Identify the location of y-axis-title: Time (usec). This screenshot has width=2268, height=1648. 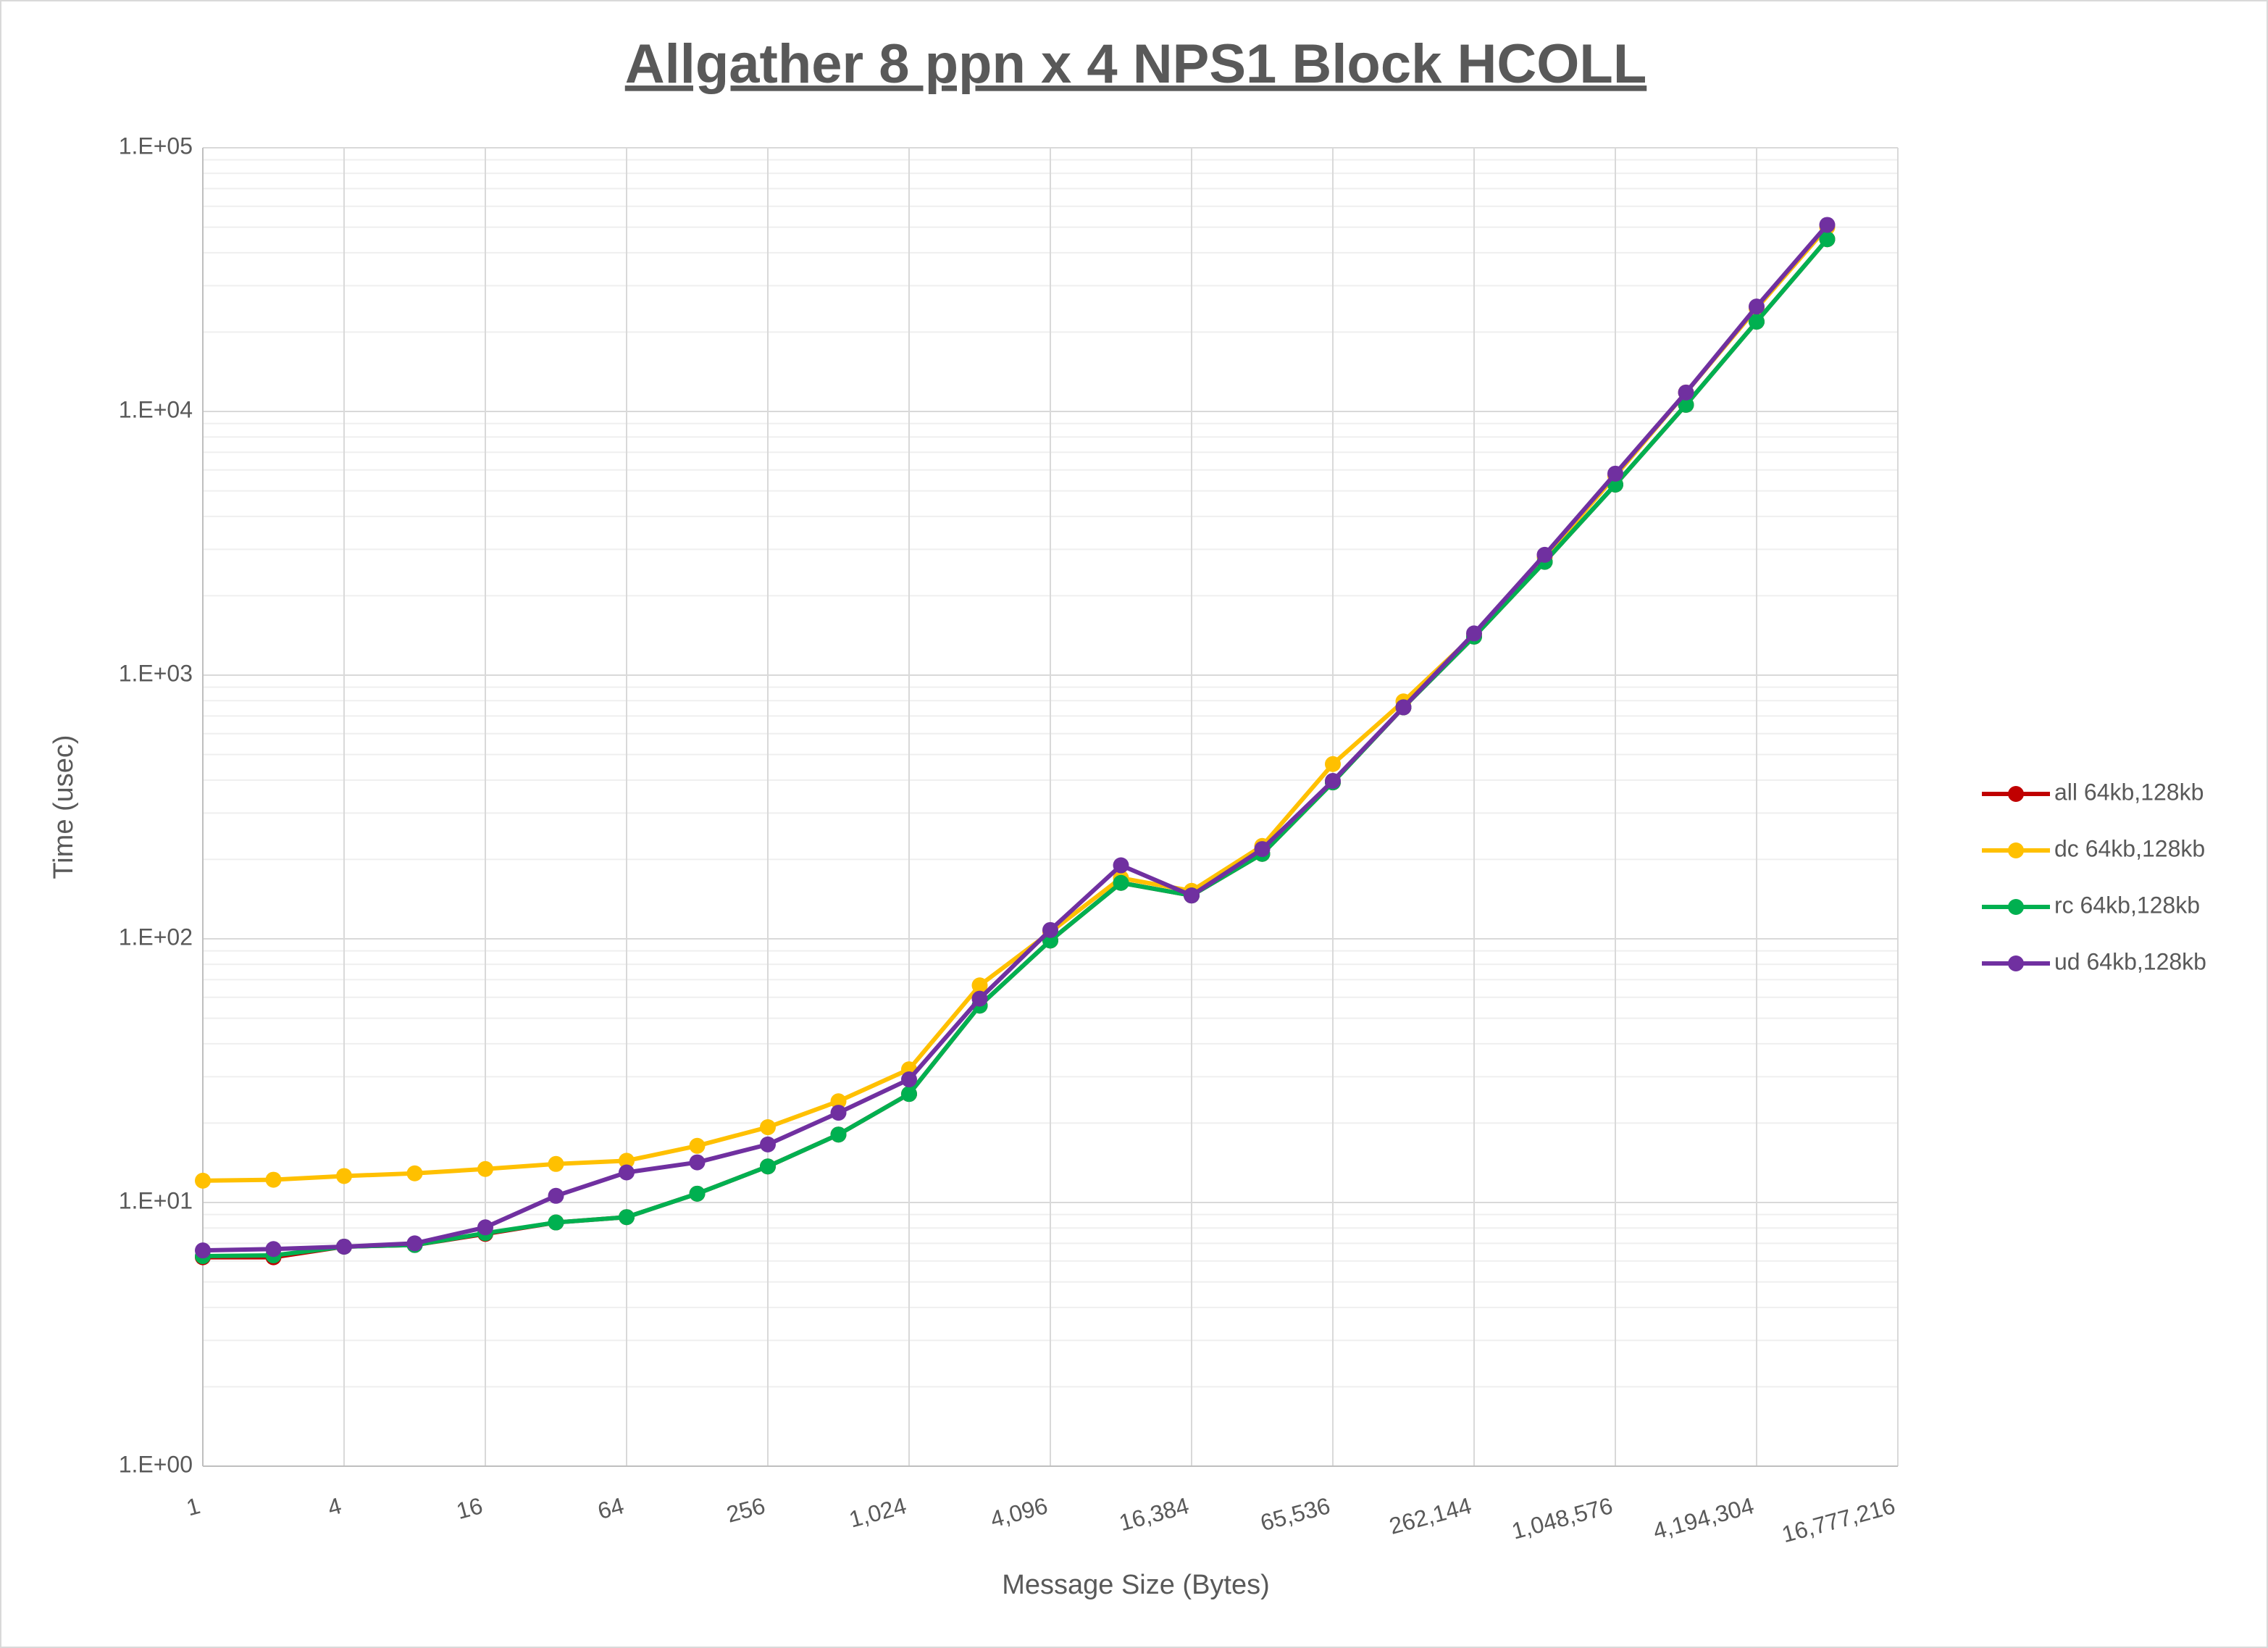
(64, 807).